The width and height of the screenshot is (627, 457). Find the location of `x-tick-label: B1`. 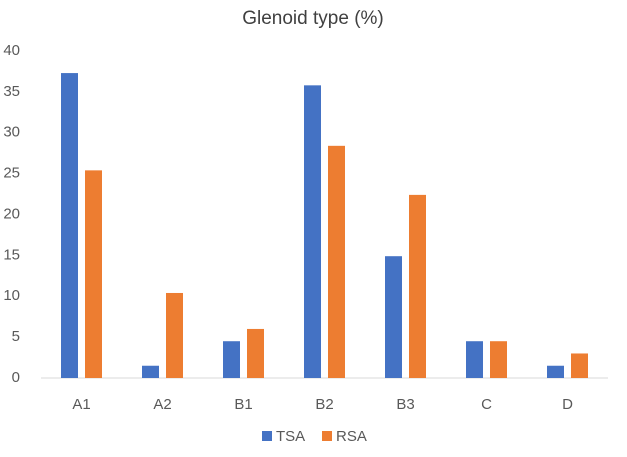

x-tick-label: B1 is located at coordinates (243, 404).